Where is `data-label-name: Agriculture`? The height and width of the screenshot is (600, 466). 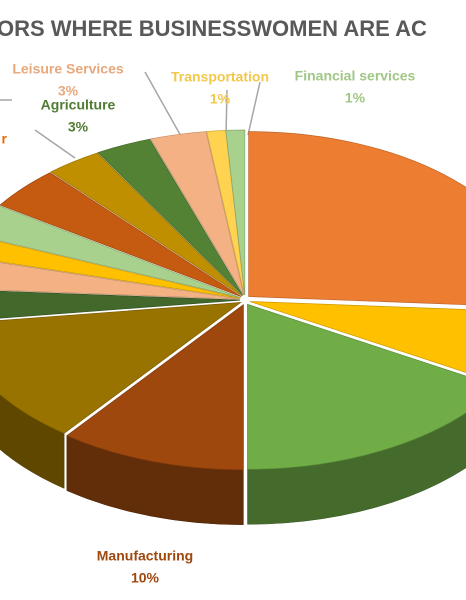
data-label-name: Agriculture is located at coordinates (78, 105).